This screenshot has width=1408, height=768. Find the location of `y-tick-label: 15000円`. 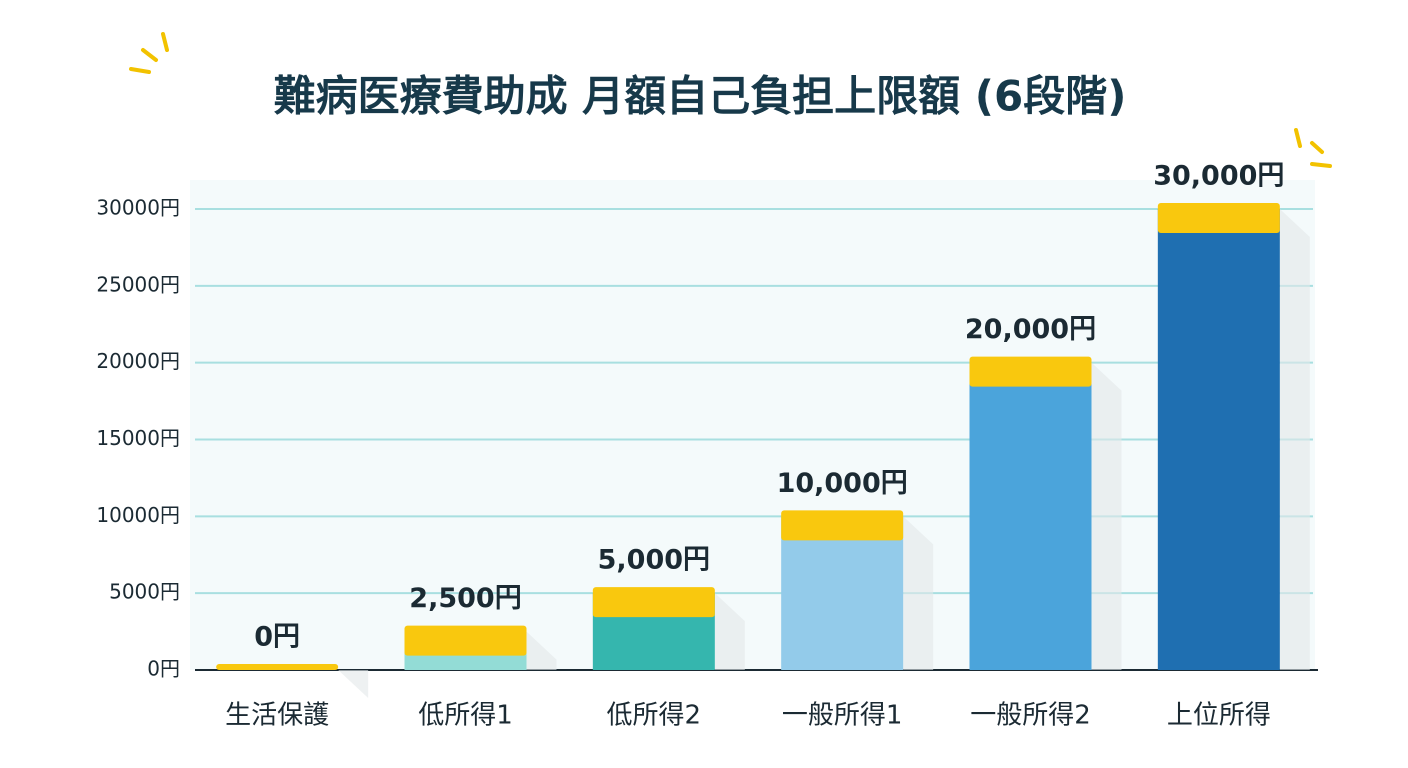

y-tick-label: 15000円 is located at coordinates (138, 438).